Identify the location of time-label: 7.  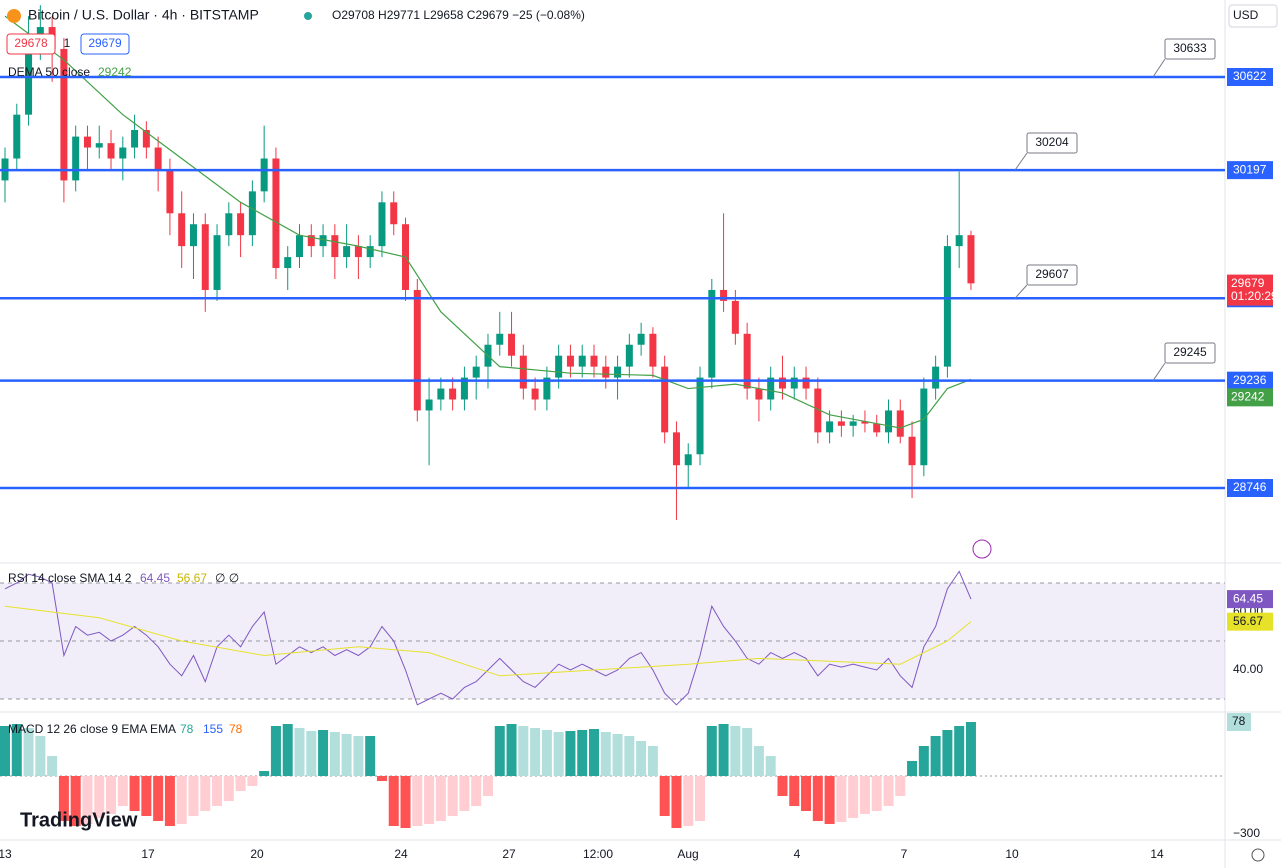
(904, 854).